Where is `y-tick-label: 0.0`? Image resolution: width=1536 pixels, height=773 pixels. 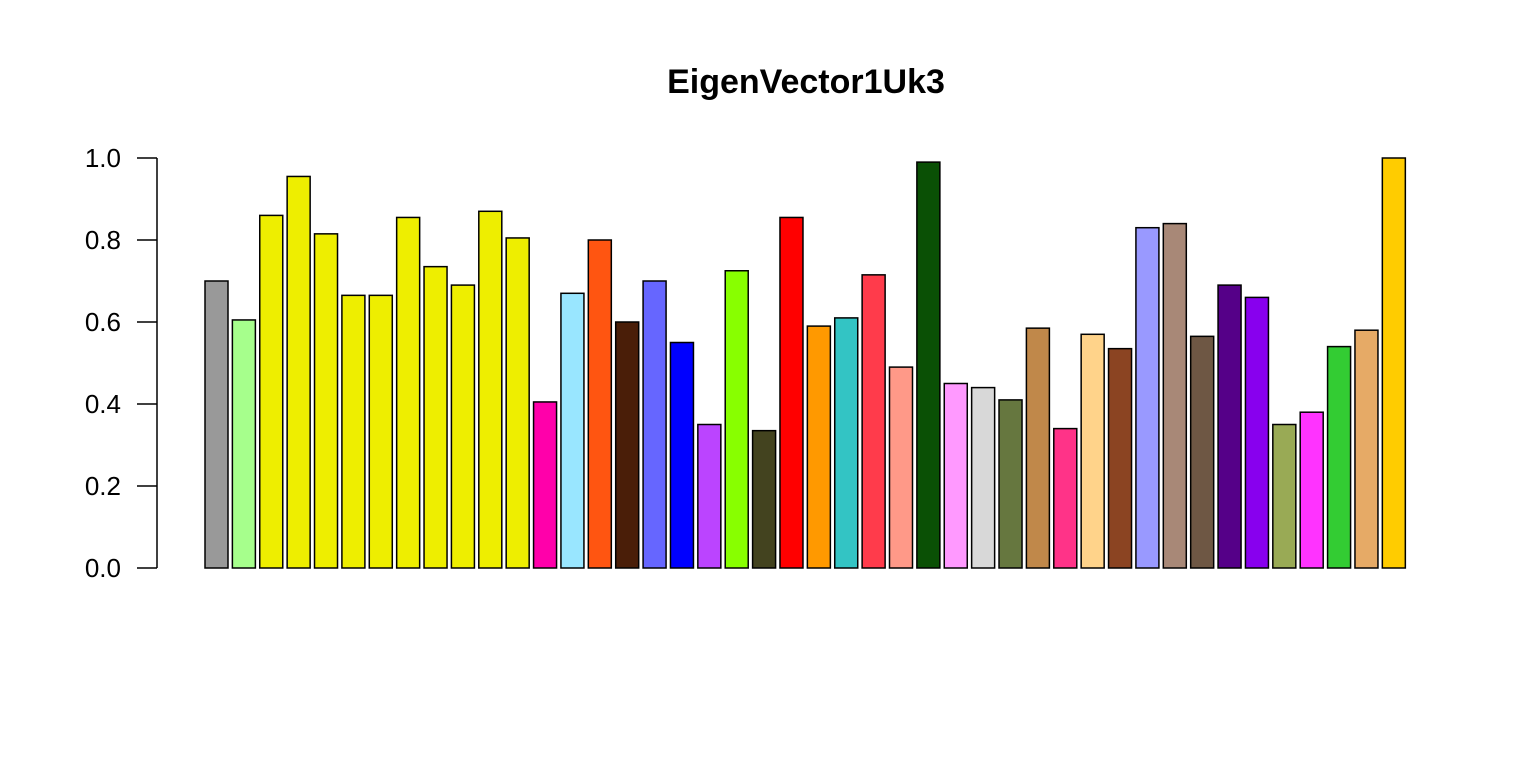
y-tick-label: 0.0 is located at coordinates (103, 568).